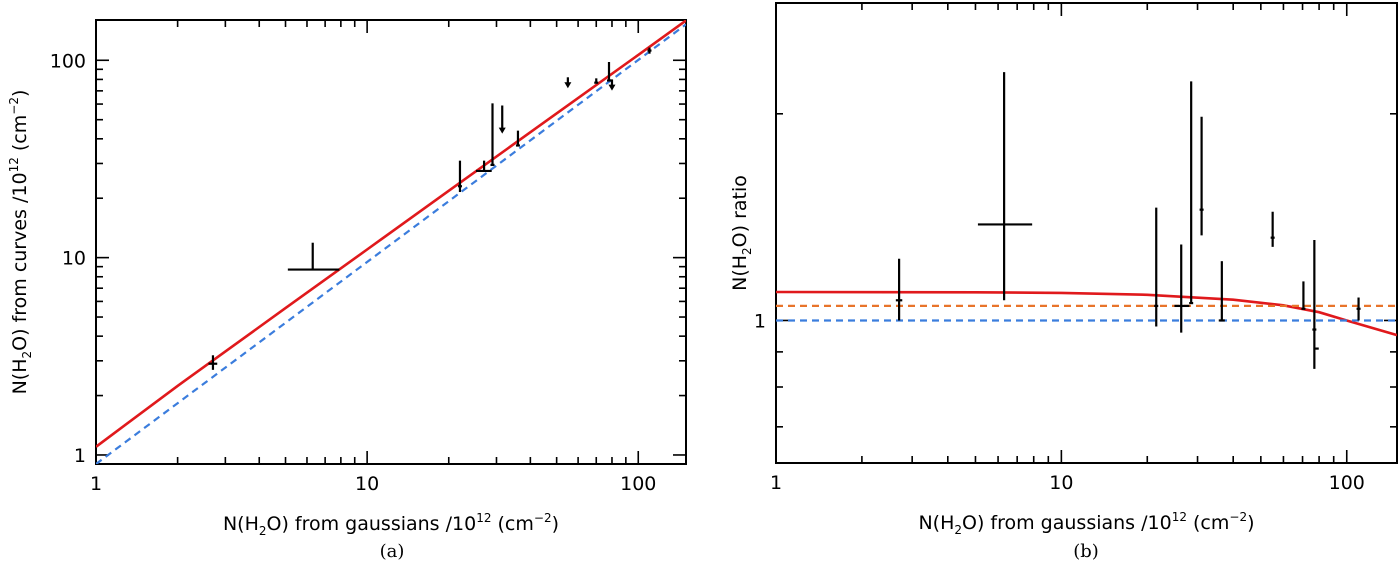  What do you see at coordinates (74, 259) in the screenshot?
I see `y-tick-label: 10` at bounding box center [74, 259].